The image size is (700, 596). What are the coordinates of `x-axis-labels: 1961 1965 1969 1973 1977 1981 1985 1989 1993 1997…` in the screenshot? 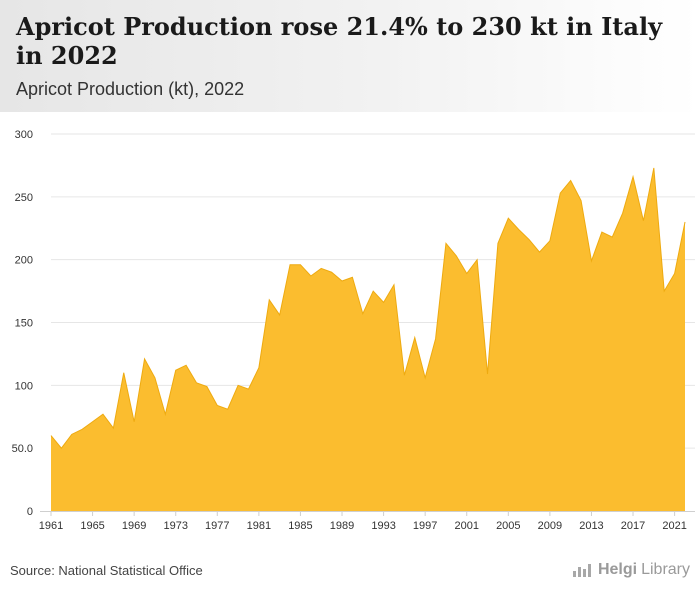 It's located at (363, 526).